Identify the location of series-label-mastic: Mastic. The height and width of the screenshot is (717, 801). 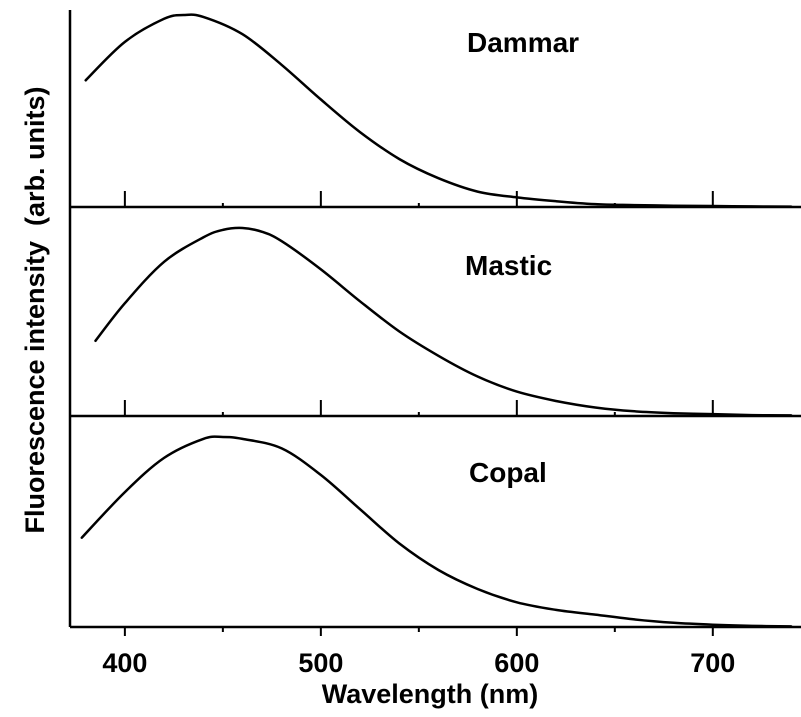
(508, 265).